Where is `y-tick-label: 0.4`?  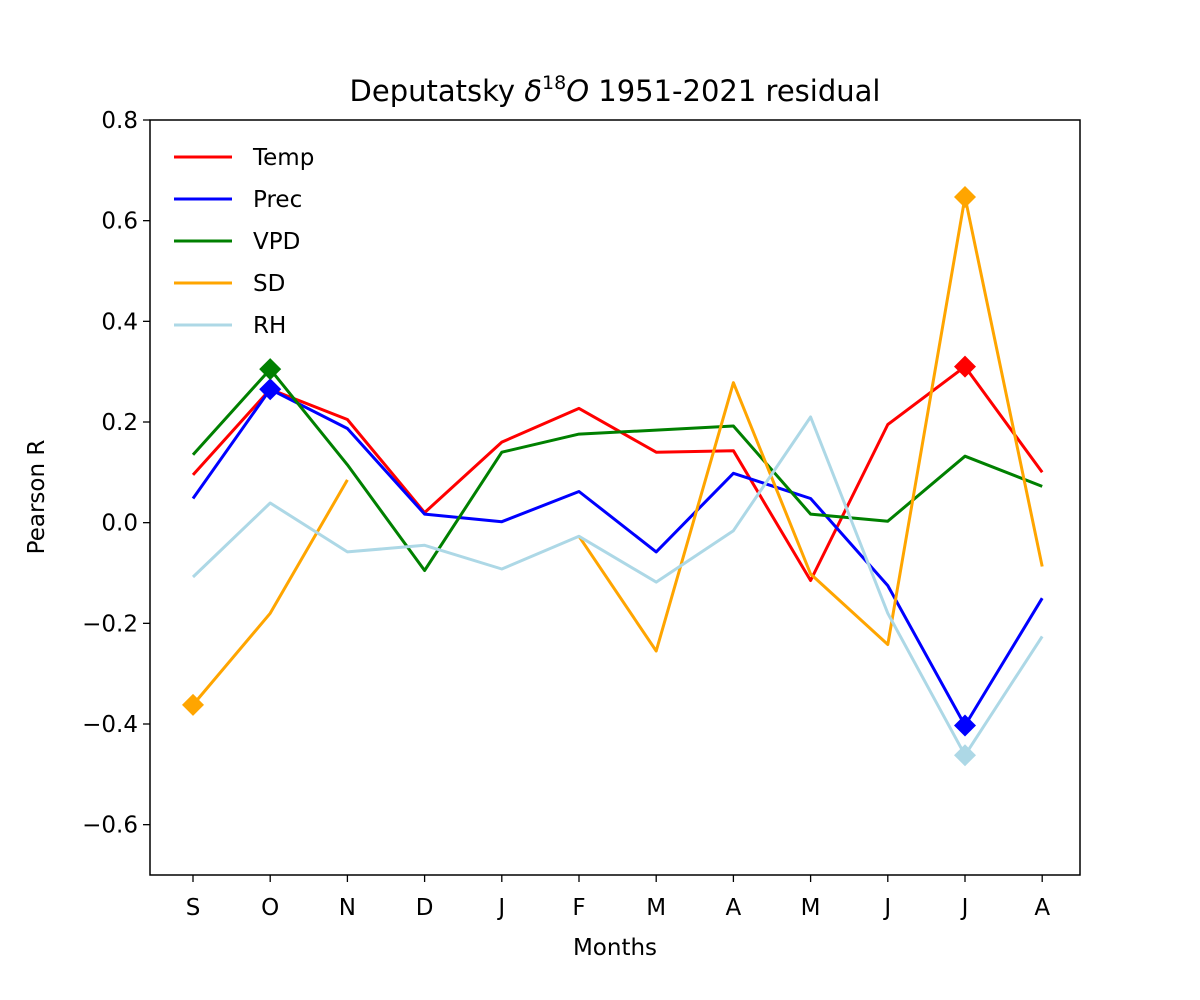
y-tick-label: 0.4 is located at coordinates (119, 322).